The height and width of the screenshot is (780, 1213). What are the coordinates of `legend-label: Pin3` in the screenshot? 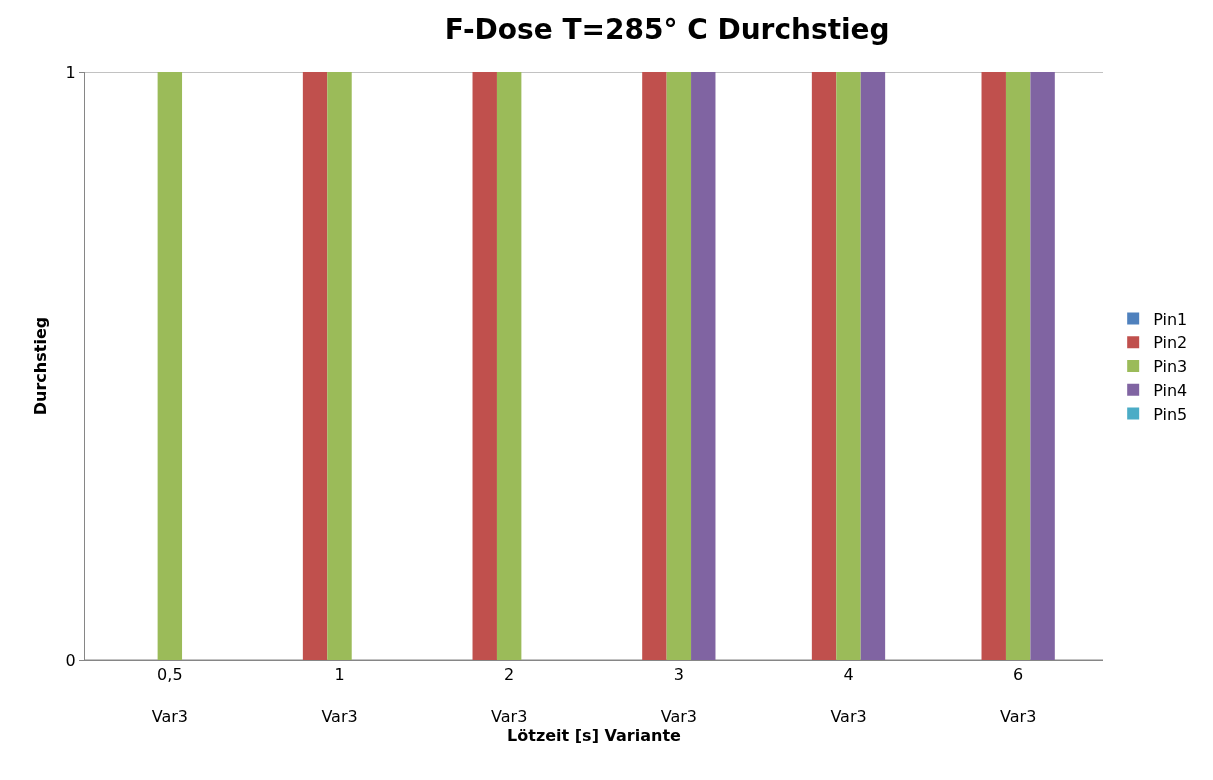 It's located at (1170, 367).